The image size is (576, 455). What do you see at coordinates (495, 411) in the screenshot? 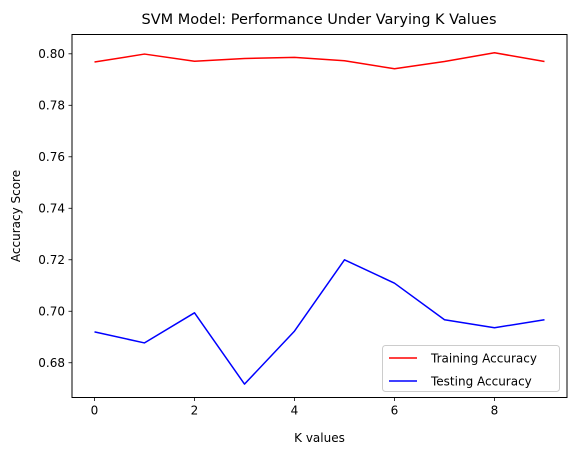
I see `x-tick-label: 8` at bounding box center [495, 411].